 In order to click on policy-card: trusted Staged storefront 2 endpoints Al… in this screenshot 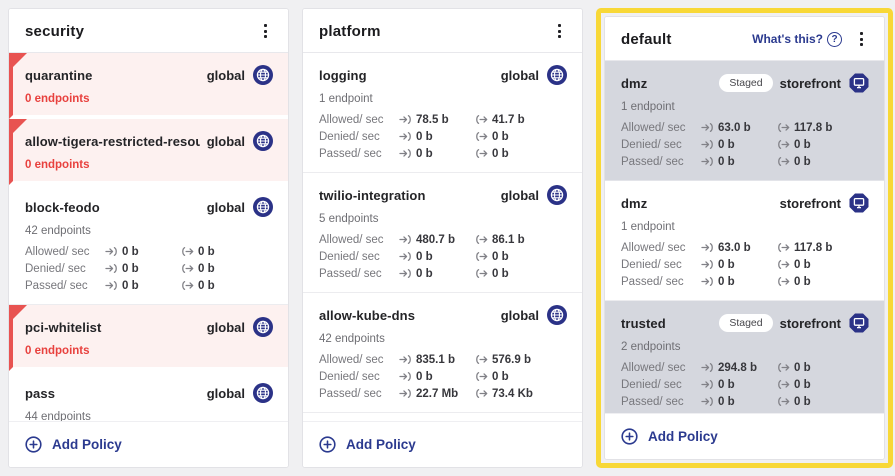, I will do `click(744, 357)`.